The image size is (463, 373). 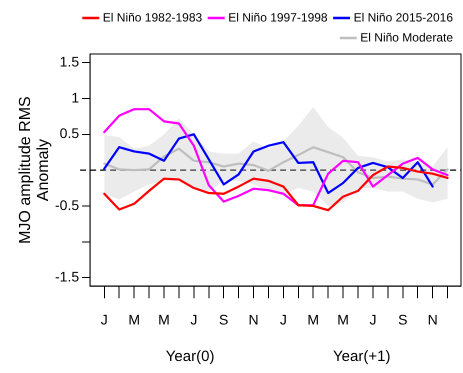 What do you see at coordinates (70, 61) in the screenshot?
I see `y-tick-label: 1.5` at bounding box center [70, 61].